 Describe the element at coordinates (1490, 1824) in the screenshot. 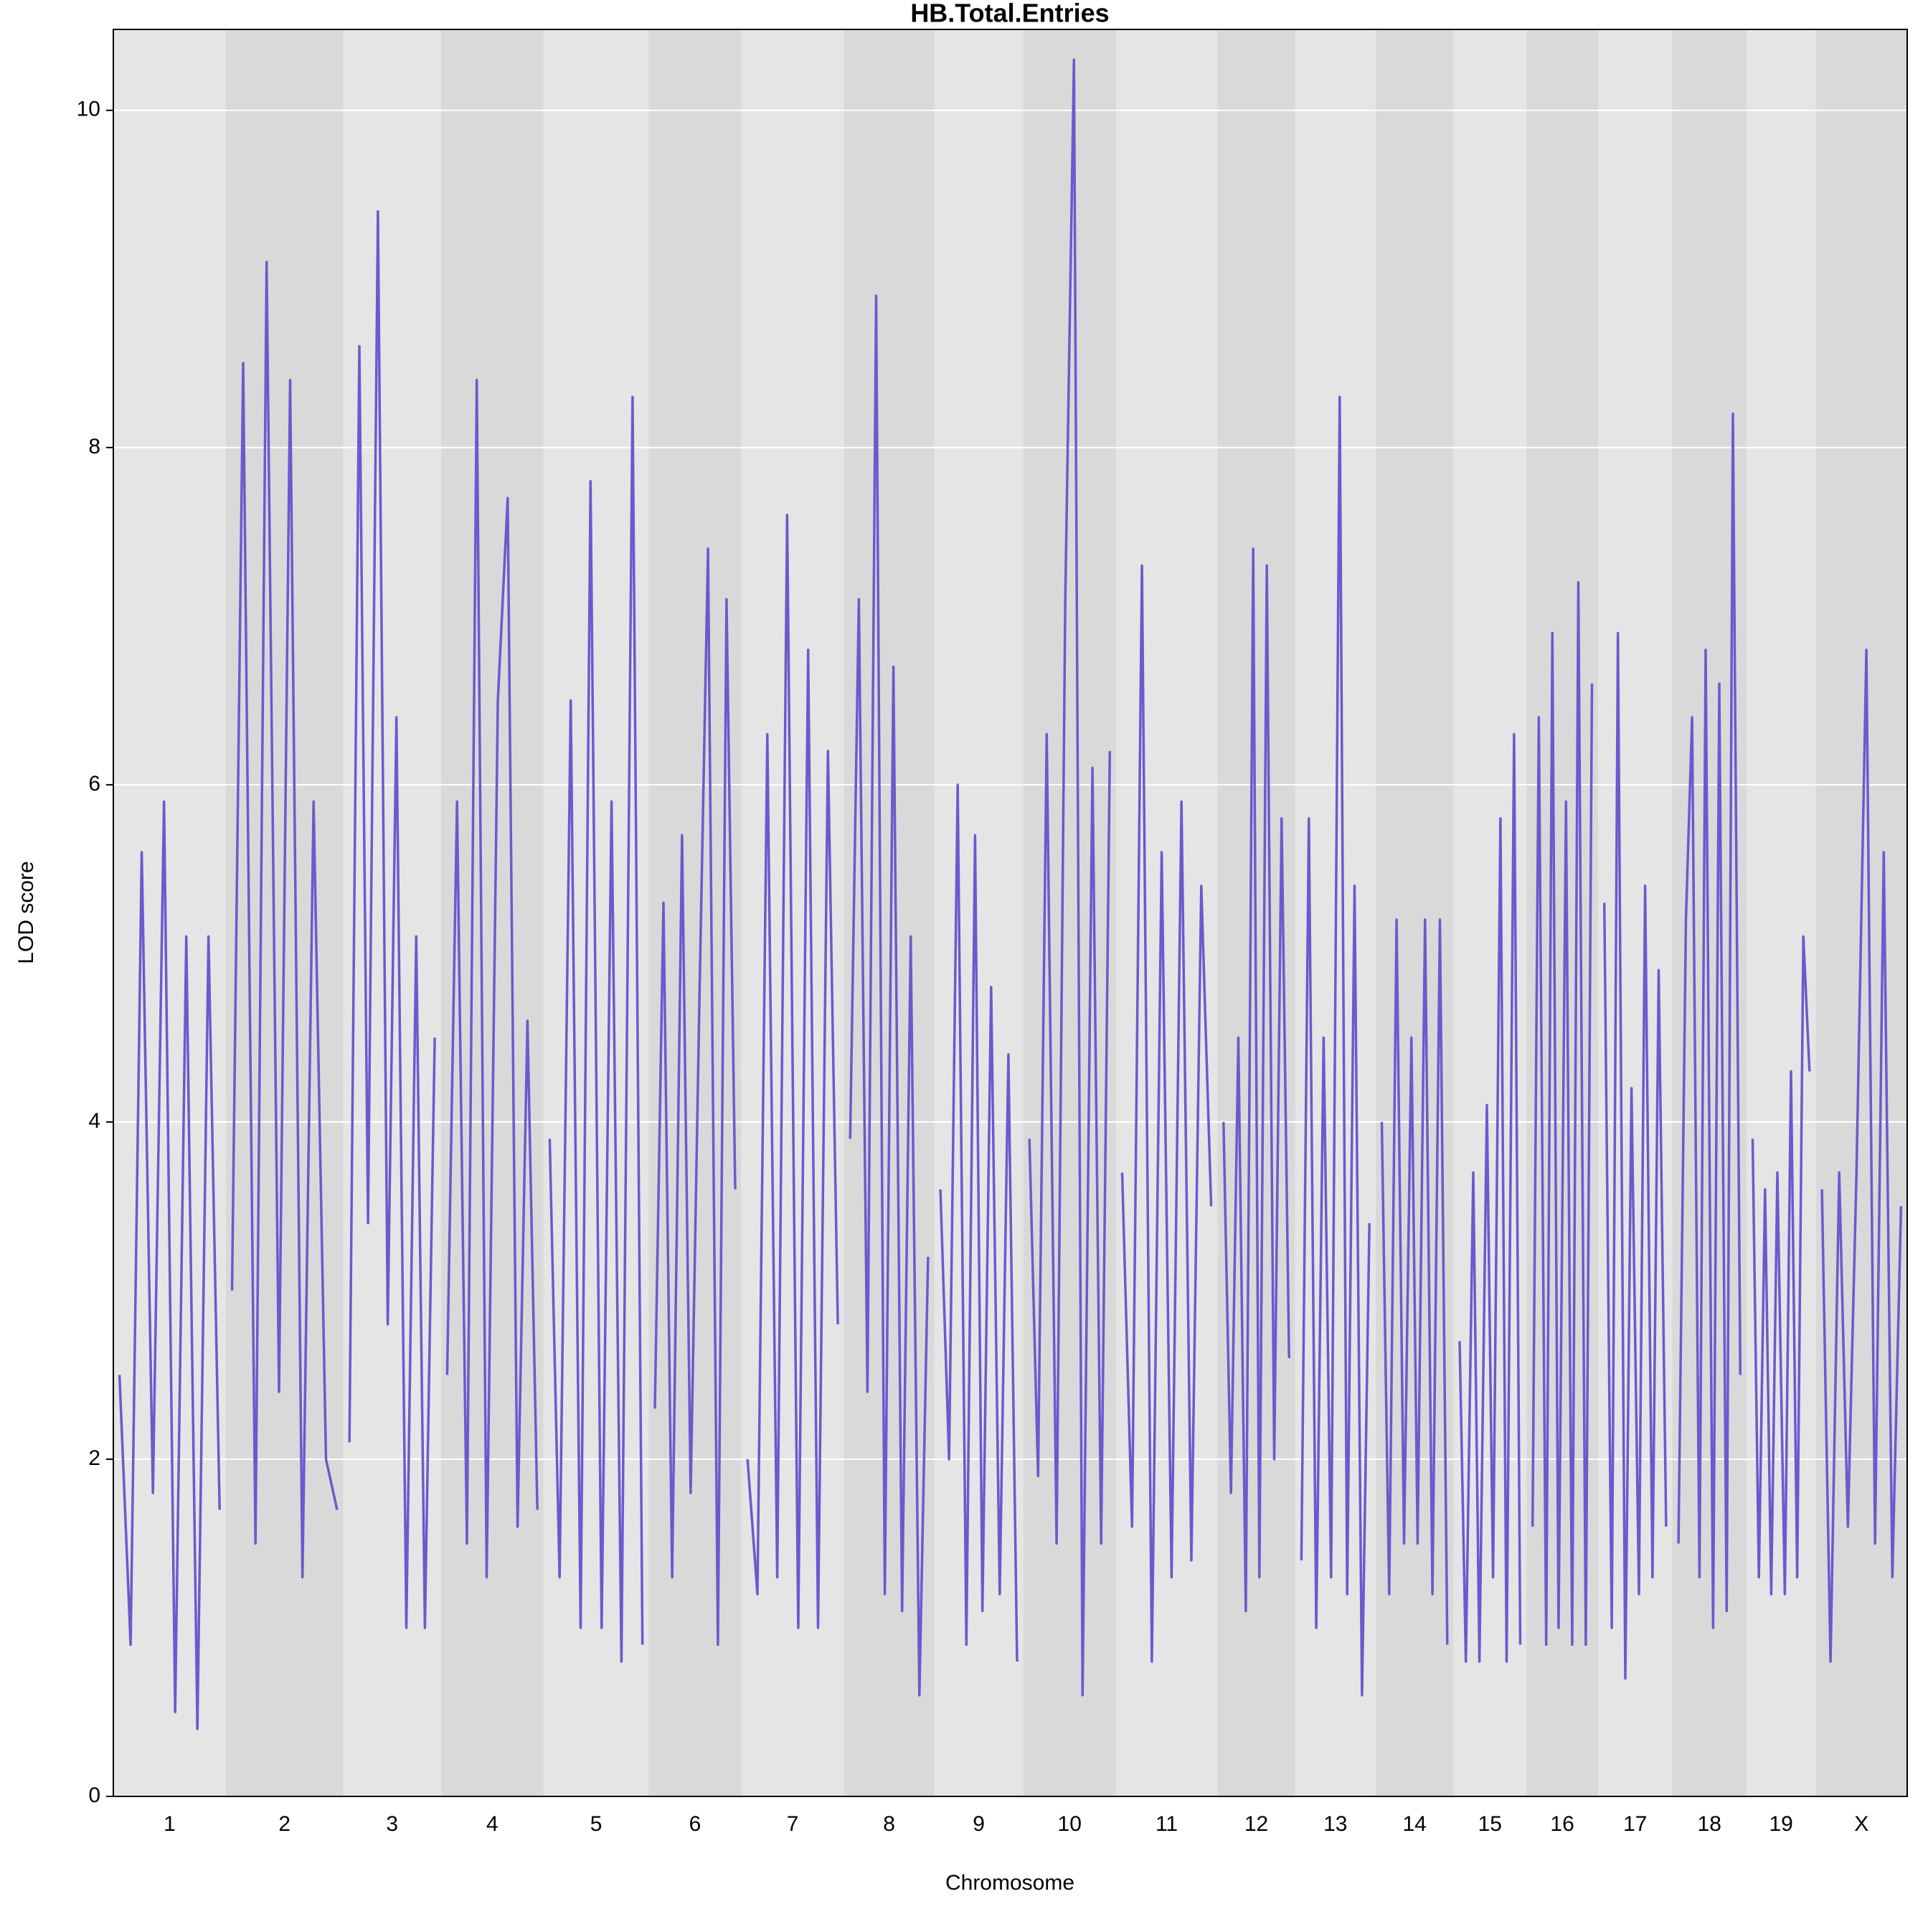

I see `x-tick-label: 15` at that location.